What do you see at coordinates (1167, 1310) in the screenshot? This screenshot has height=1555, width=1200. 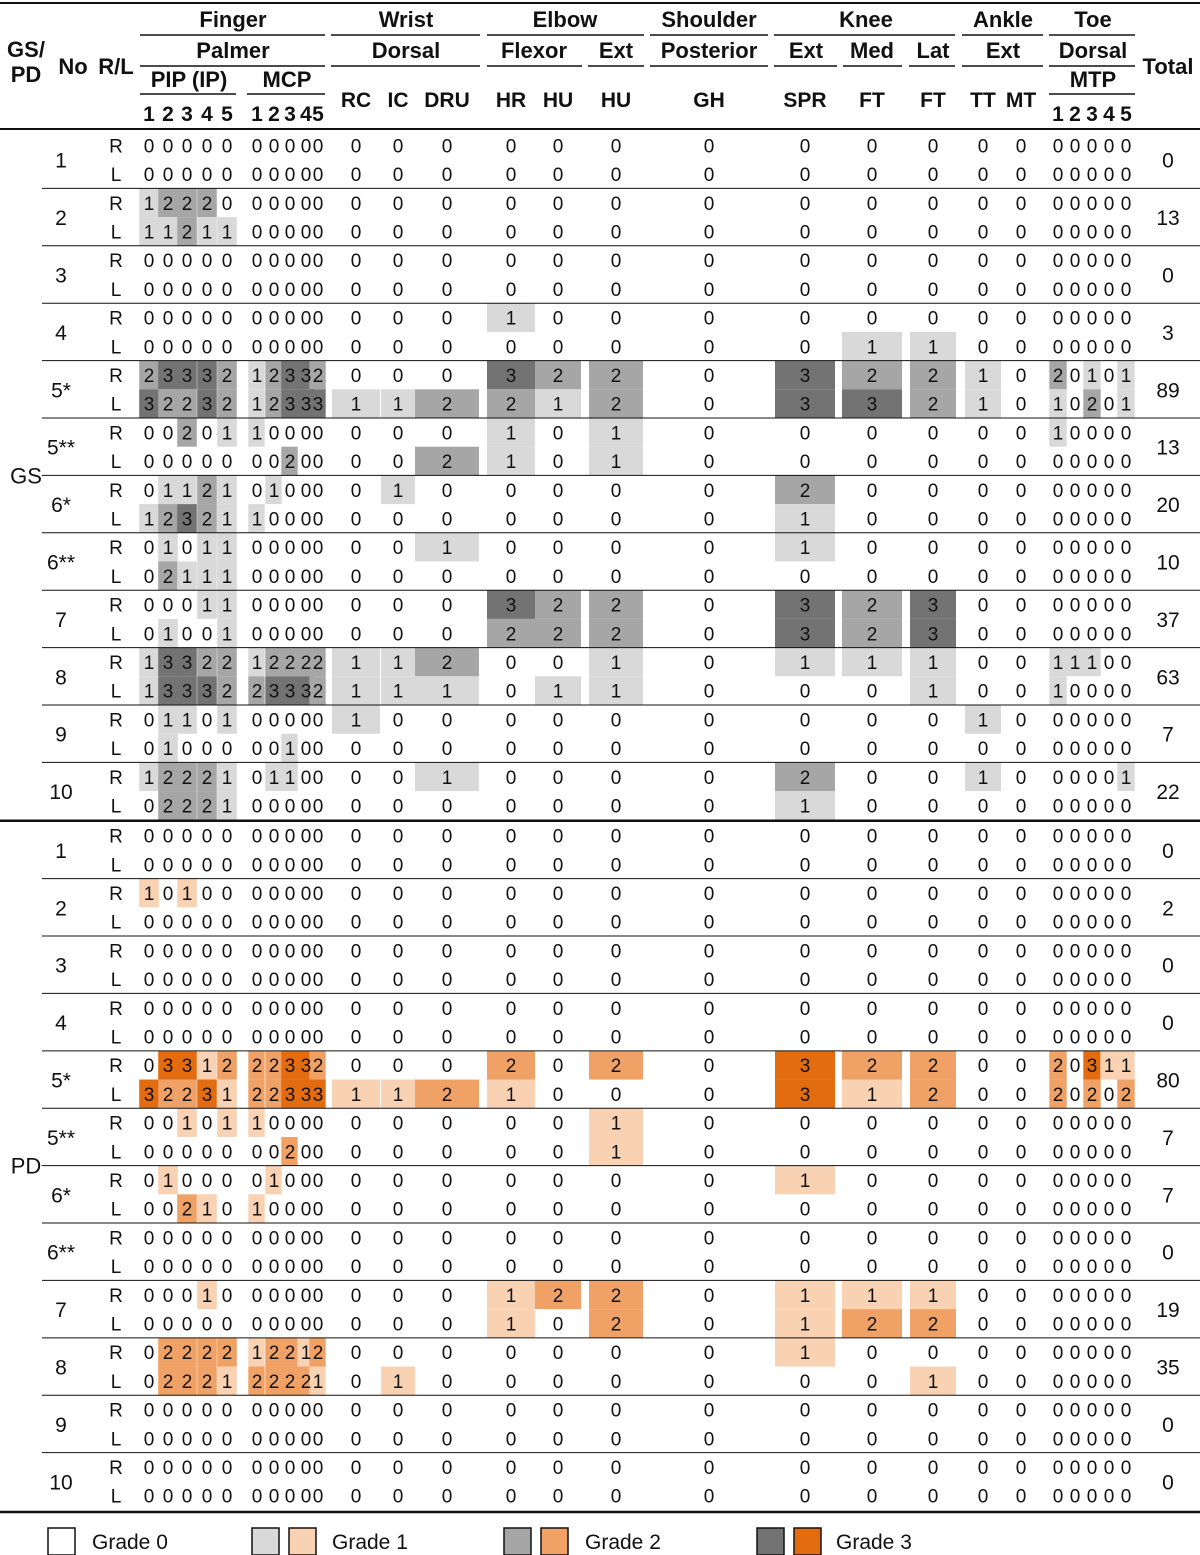 I see `patient-total: 19` at bounding box center [1167, 1310].